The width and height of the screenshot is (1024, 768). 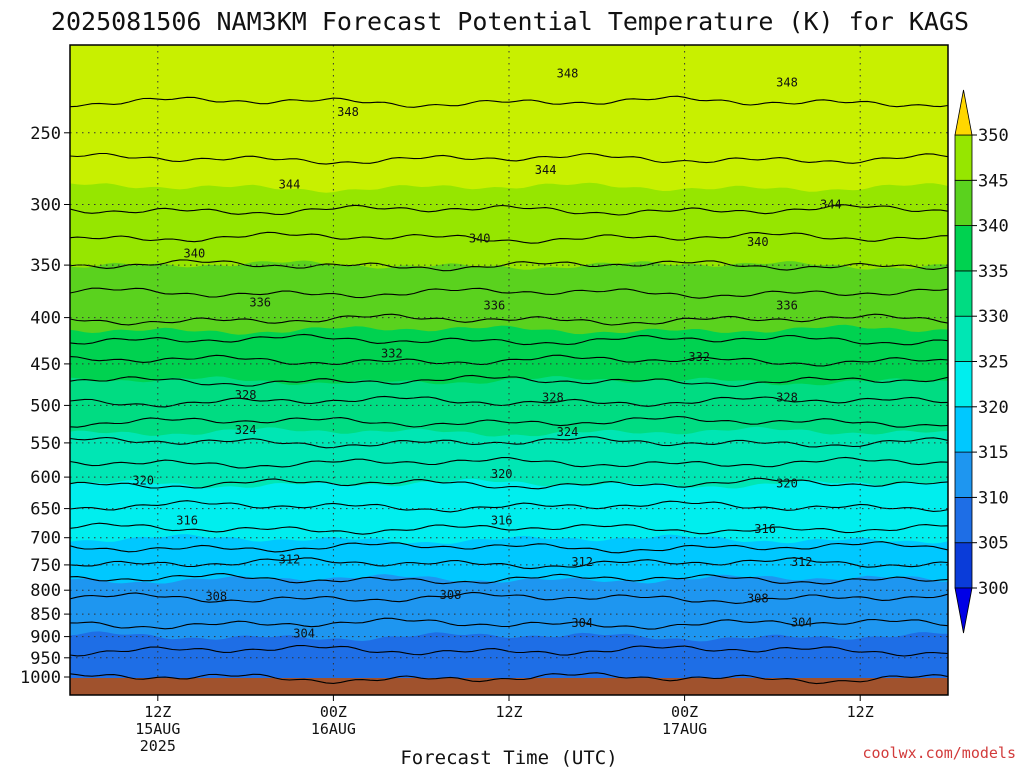 What do you see at coordinates (993, 498) in the screenshot?
I see `colorbar-label-310: 310` at bounding box center [993, 498].